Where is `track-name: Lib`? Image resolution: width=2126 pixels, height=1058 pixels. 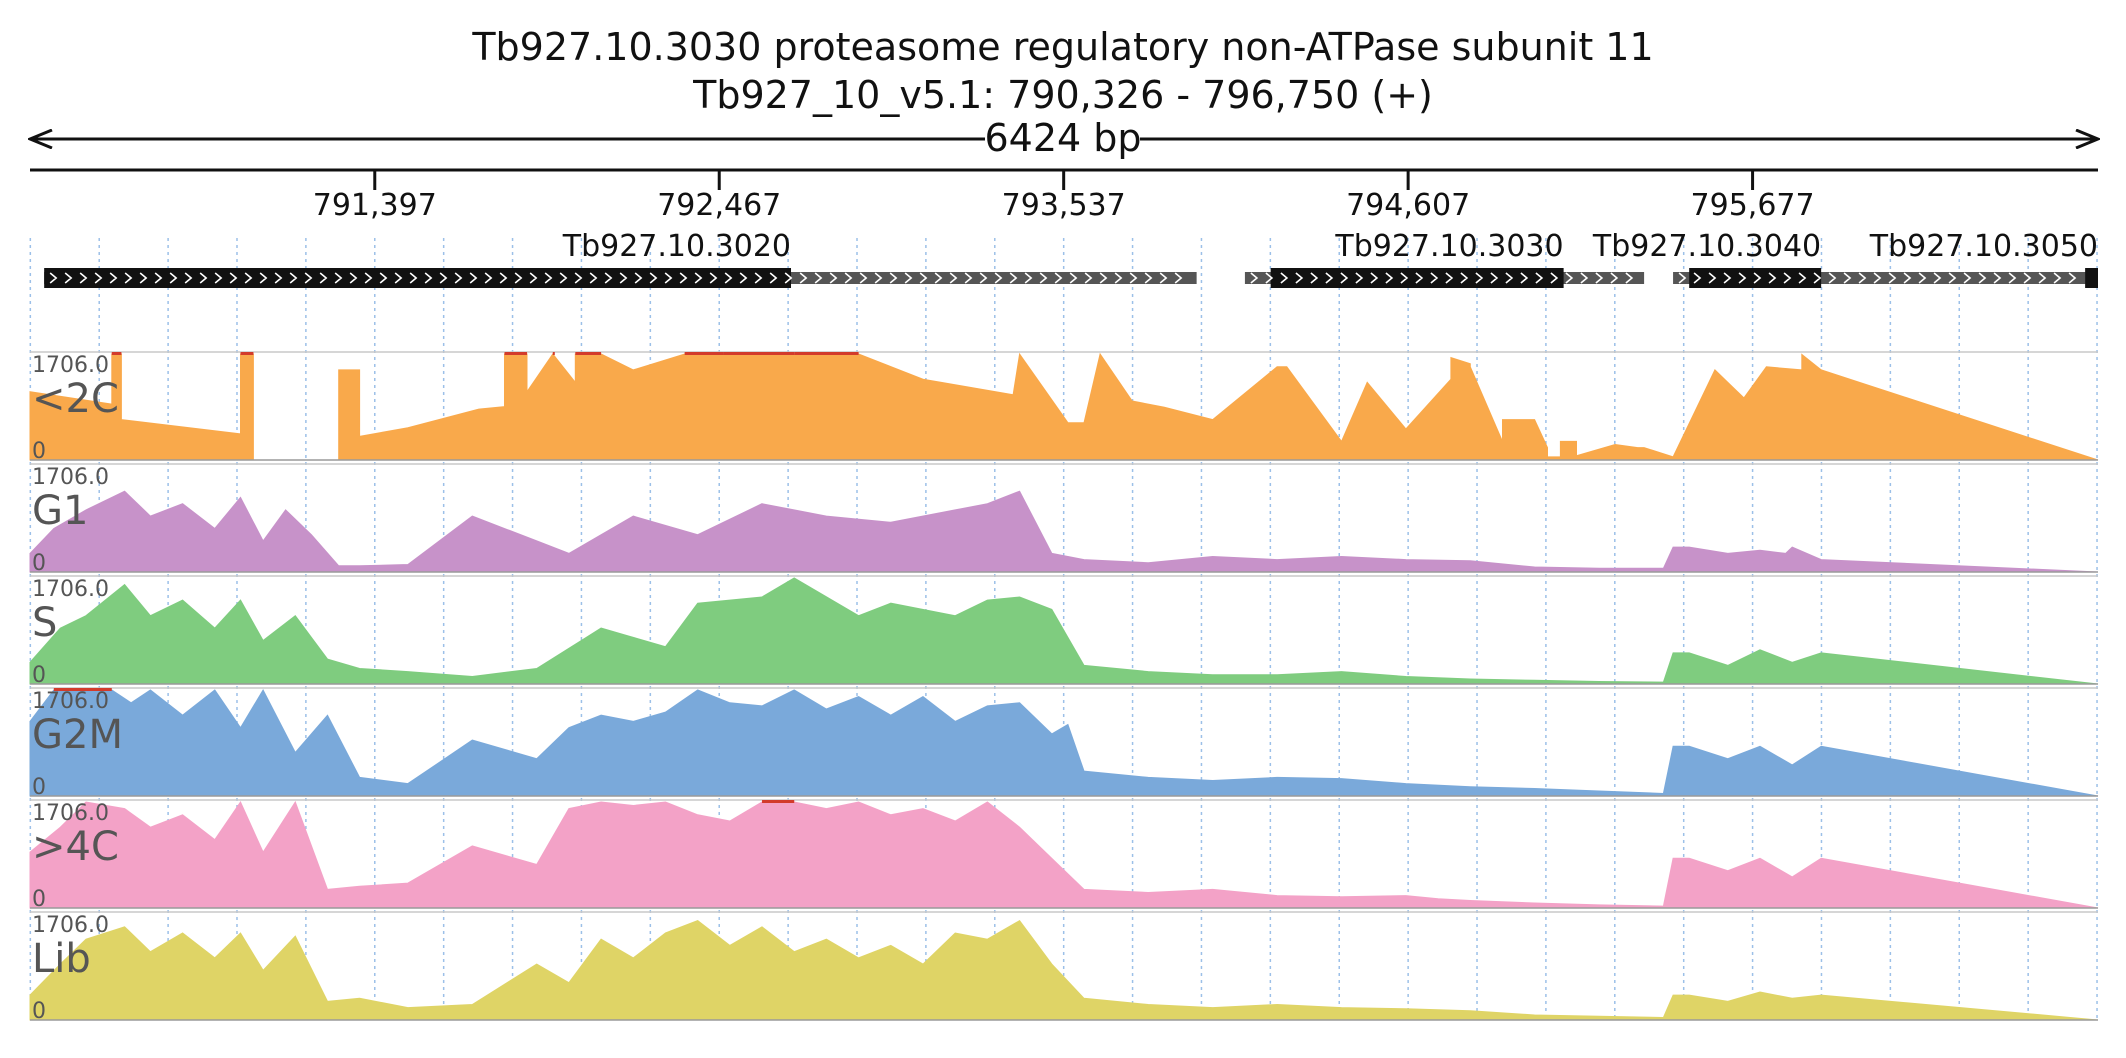 track-name: Lib is located at coordinates (61, 959).